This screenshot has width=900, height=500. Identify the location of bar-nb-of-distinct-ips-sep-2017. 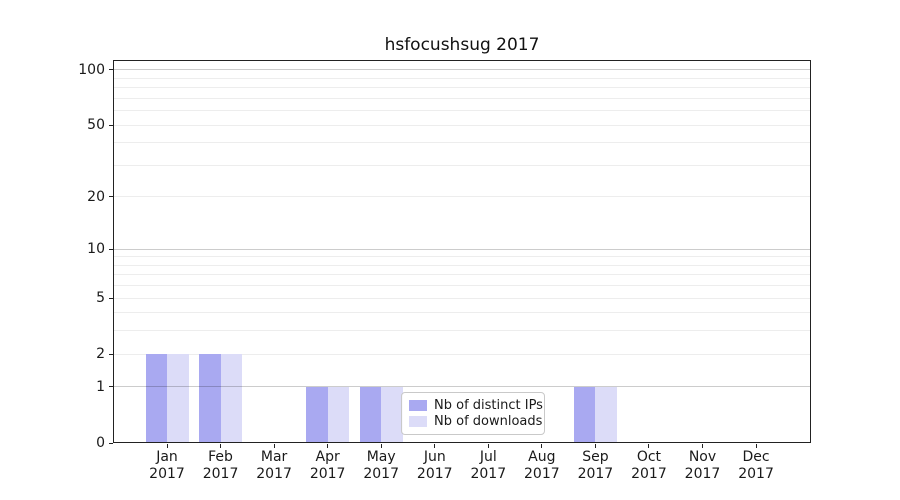
(584, 414).